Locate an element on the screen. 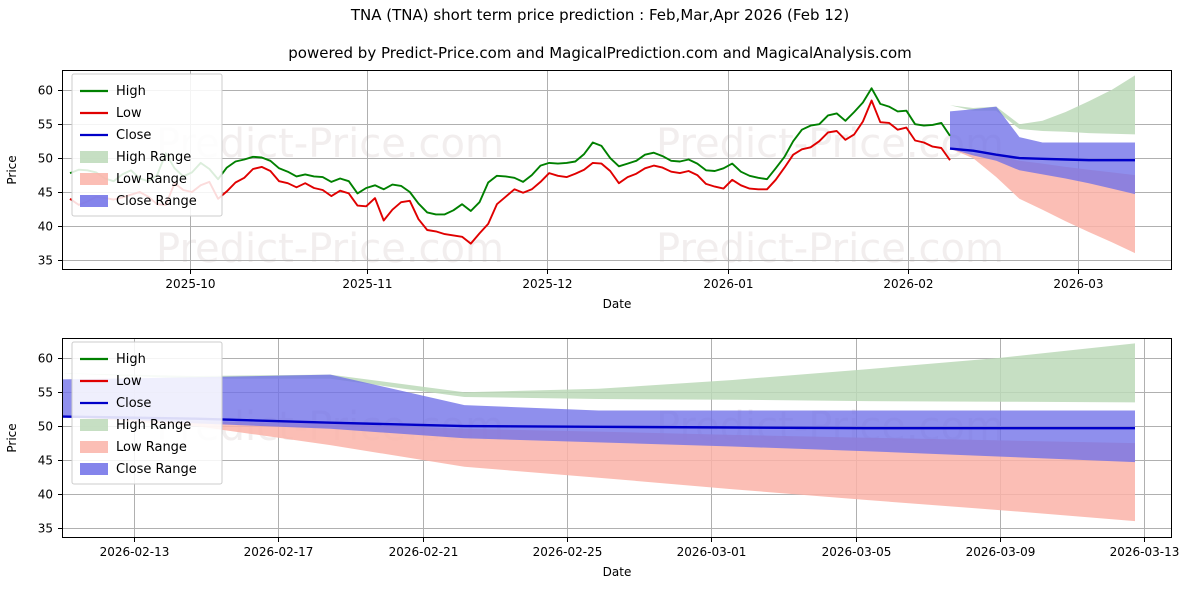 The width and height of the screenshot is (1200, 600). x-tick-label: 2025-11 is located at coordinates (367, 284).